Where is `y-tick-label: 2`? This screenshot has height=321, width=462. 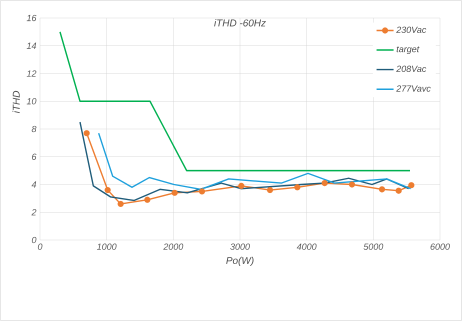
y-tick-label: 2 is located at coordinates (33, 212).